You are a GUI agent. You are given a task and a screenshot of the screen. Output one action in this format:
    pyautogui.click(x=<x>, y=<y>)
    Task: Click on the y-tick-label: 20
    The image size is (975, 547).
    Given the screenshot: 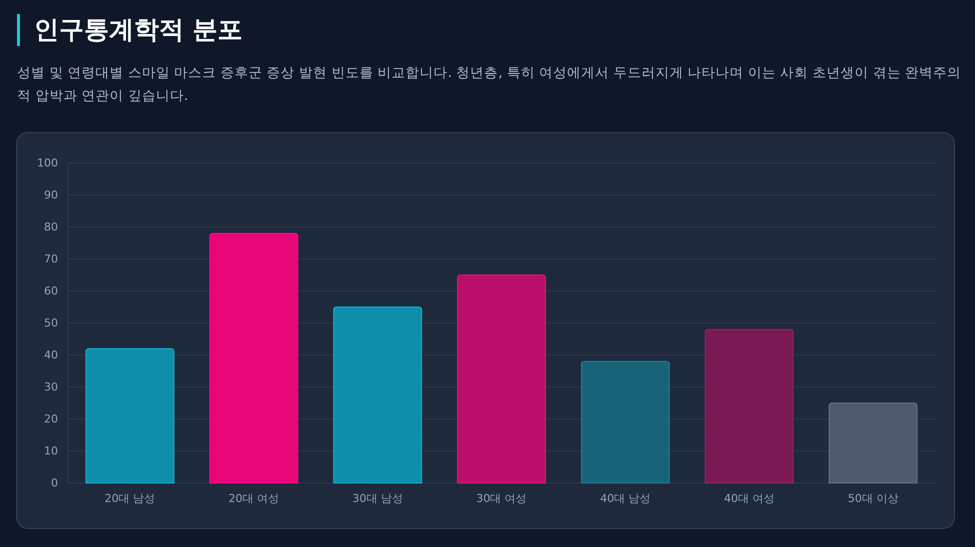 What is the action you would take?
    pyautogui.click(x=51, y=419)
    